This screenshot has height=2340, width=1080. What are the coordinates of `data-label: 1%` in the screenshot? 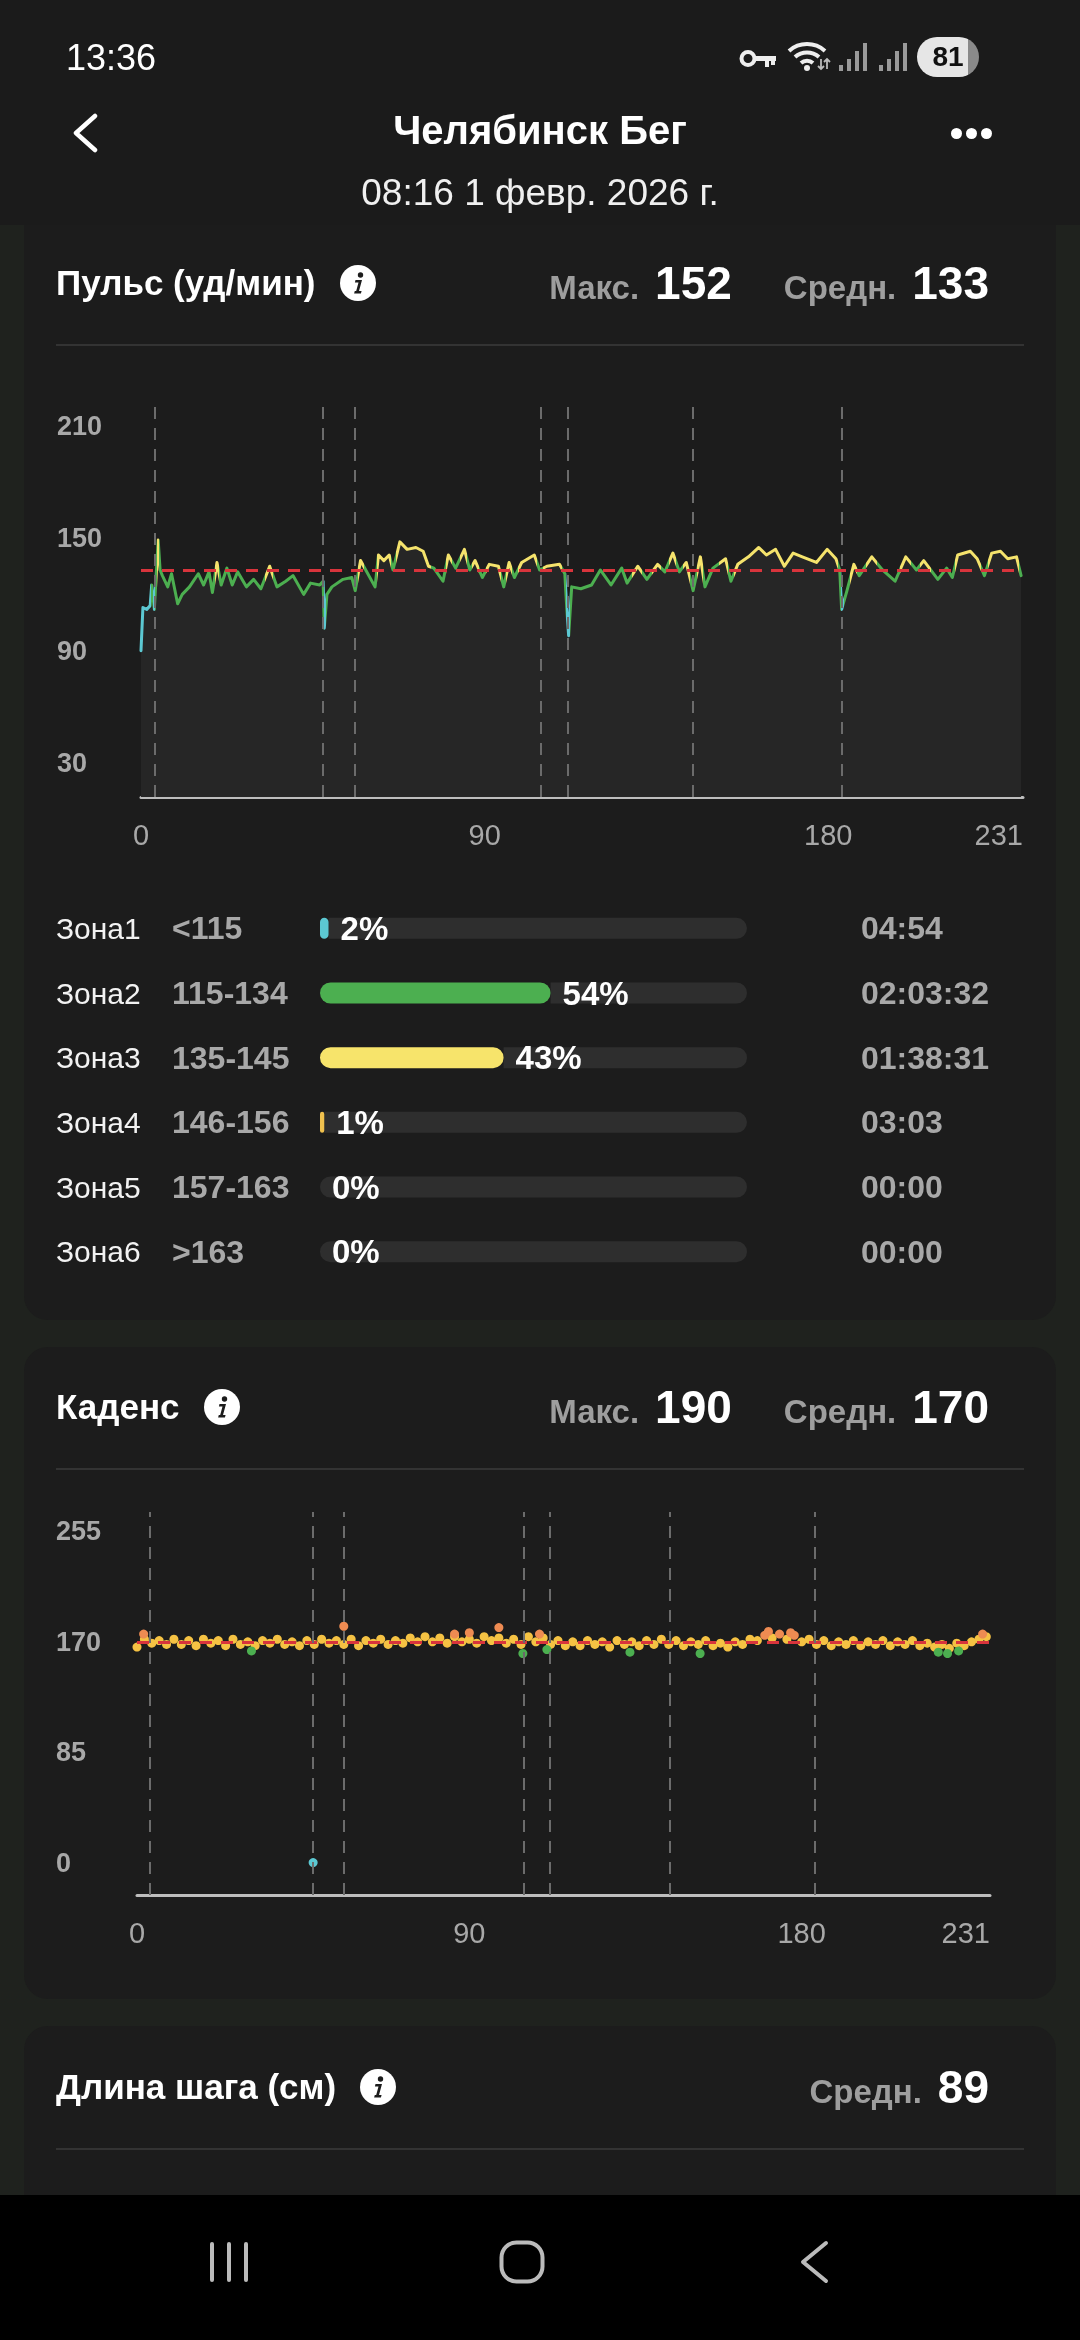 It's located at (360, 1122).